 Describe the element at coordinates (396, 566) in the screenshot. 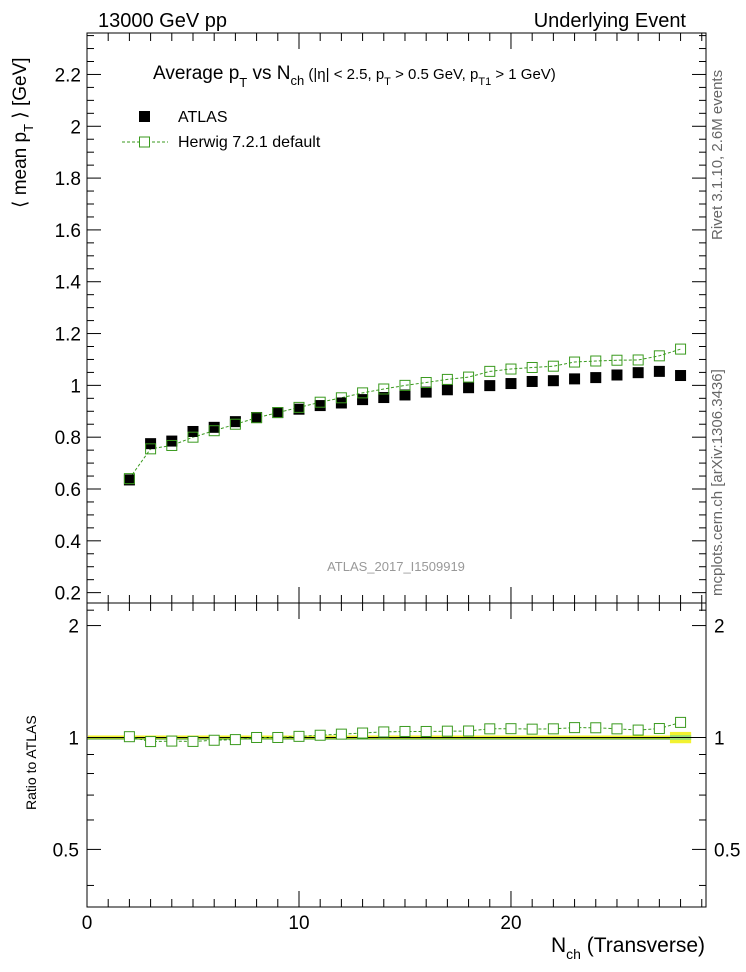

I see `analysis-id: ATLAS_2017_I1509919` at that location.